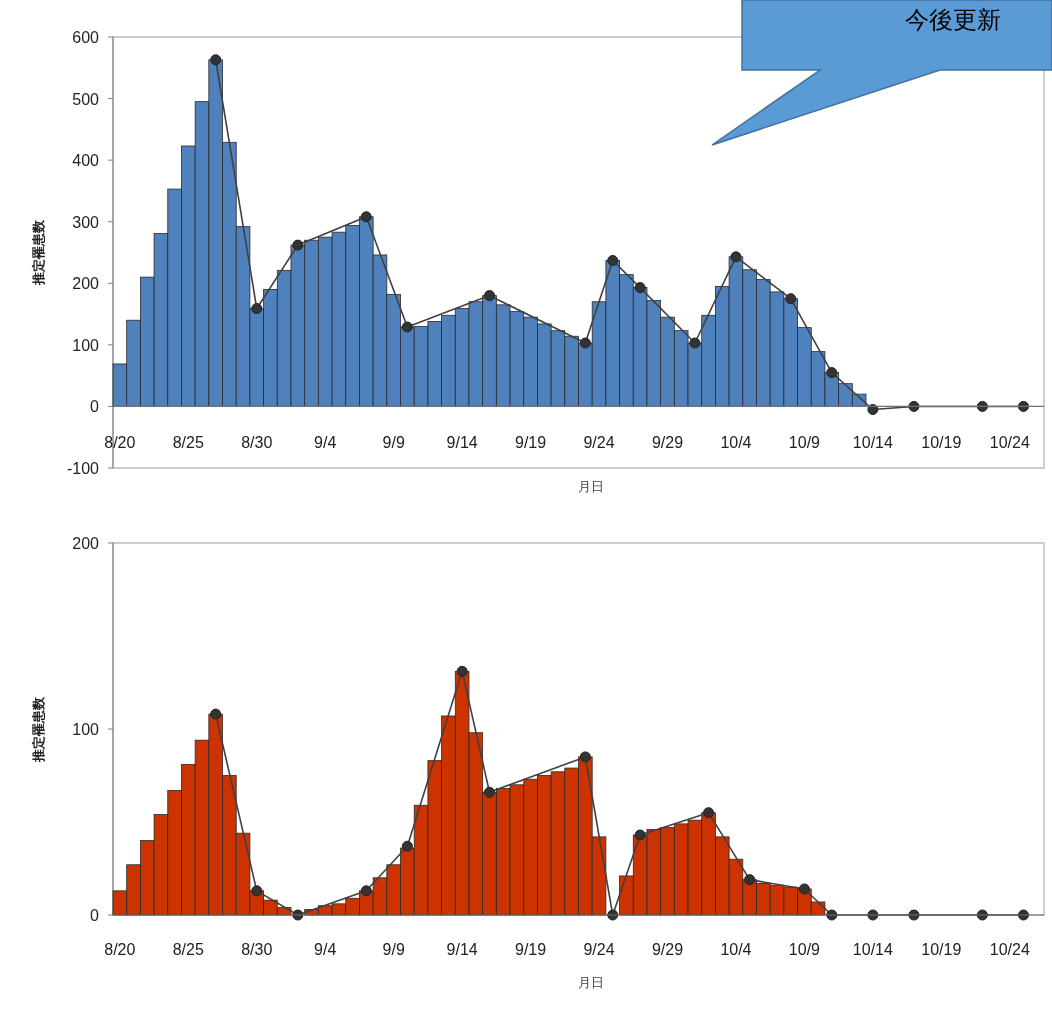  I want to click on y-tick-label: 300, so click(86, 222).